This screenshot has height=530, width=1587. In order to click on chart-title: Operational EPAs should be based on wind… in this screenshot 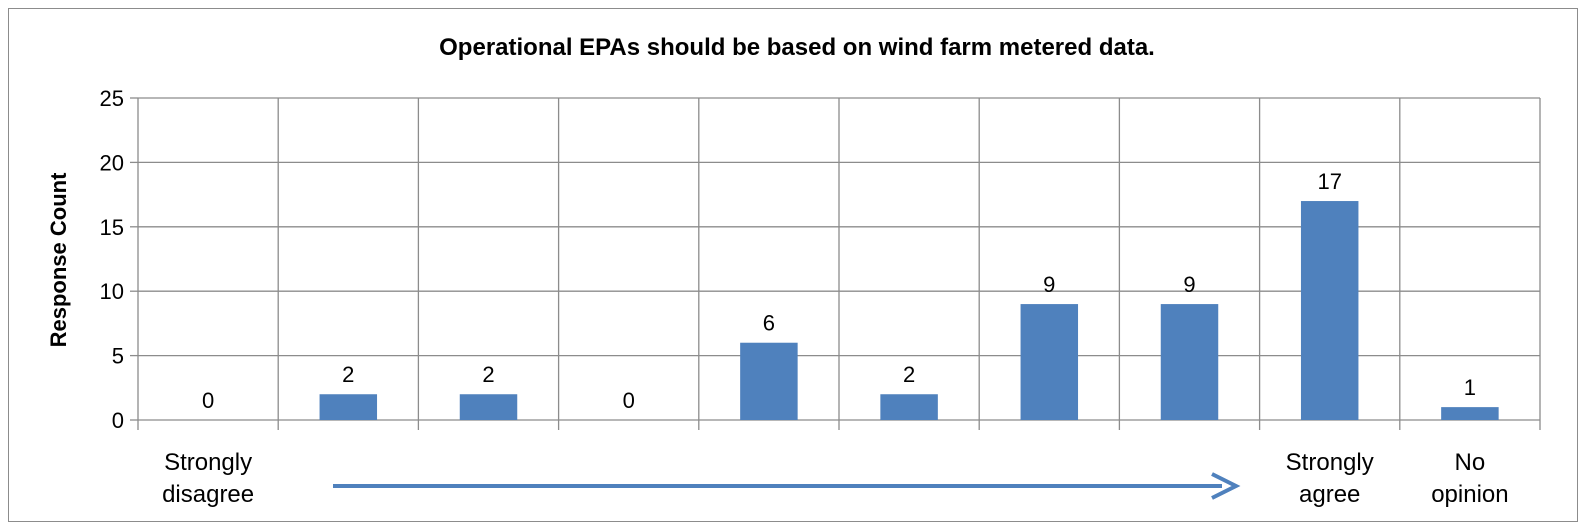, I will do `click(797, 47)`.